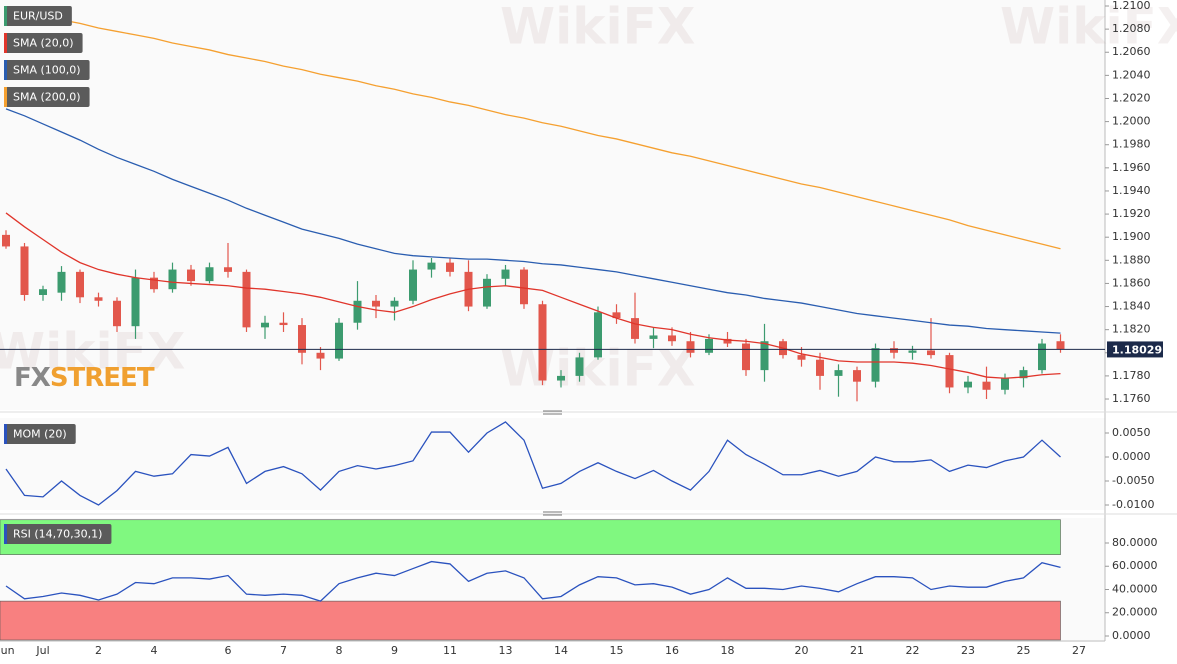 This screenshot has width=1177, height=664. What do you see at coordinates (561, 650) in the screenshot?
I see `x-tick-label: 14` at bounding box center [561, 650].